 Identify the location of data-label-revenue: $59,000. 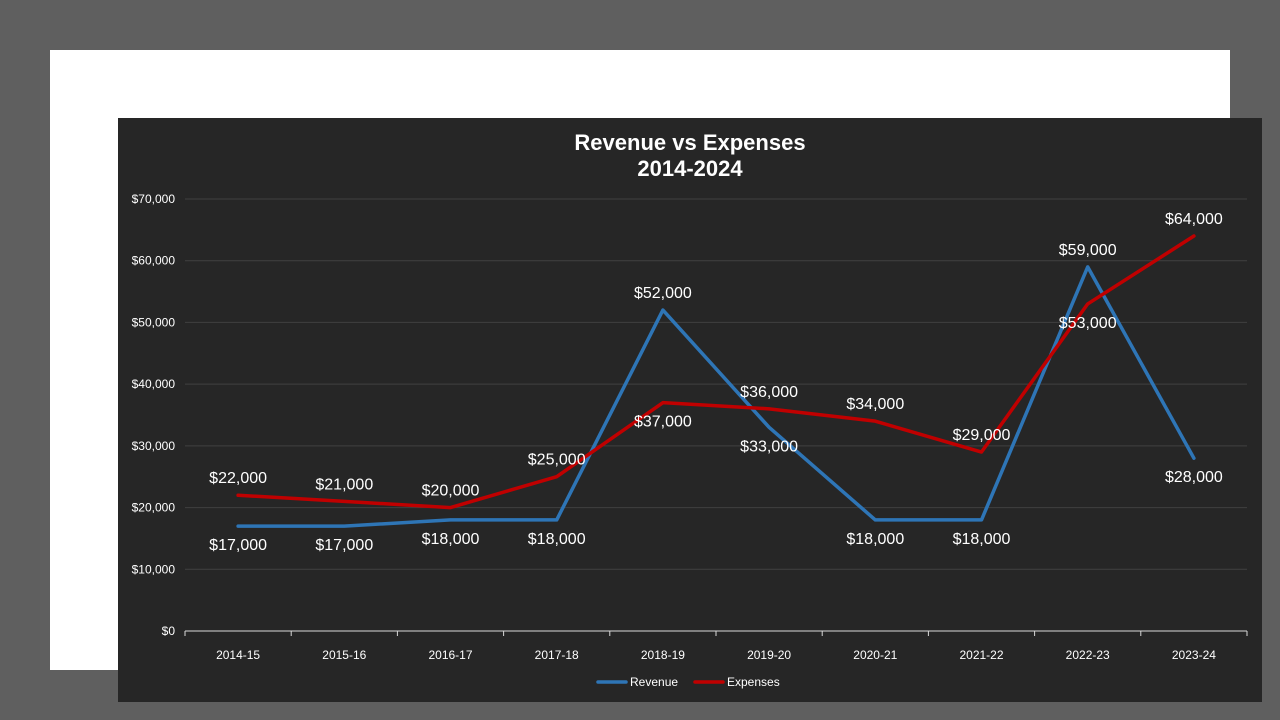
(1088, 250).